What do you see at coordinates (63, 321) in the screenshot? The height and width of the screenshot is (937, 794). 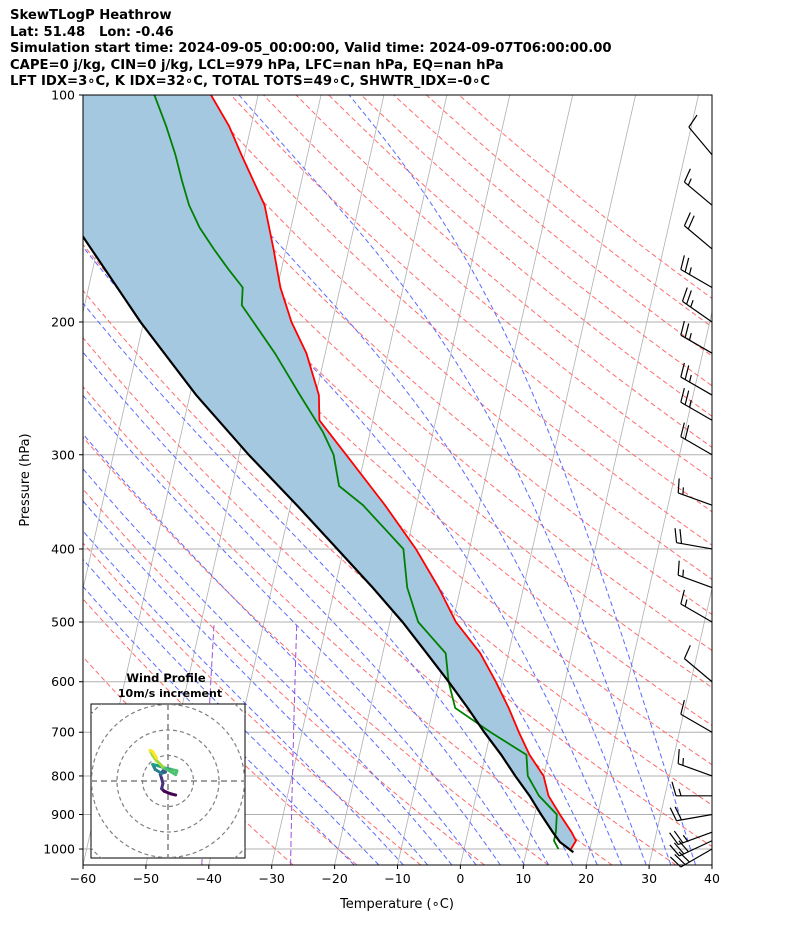 I see `y-tick-label: 200` at bounding box center [63, 321].